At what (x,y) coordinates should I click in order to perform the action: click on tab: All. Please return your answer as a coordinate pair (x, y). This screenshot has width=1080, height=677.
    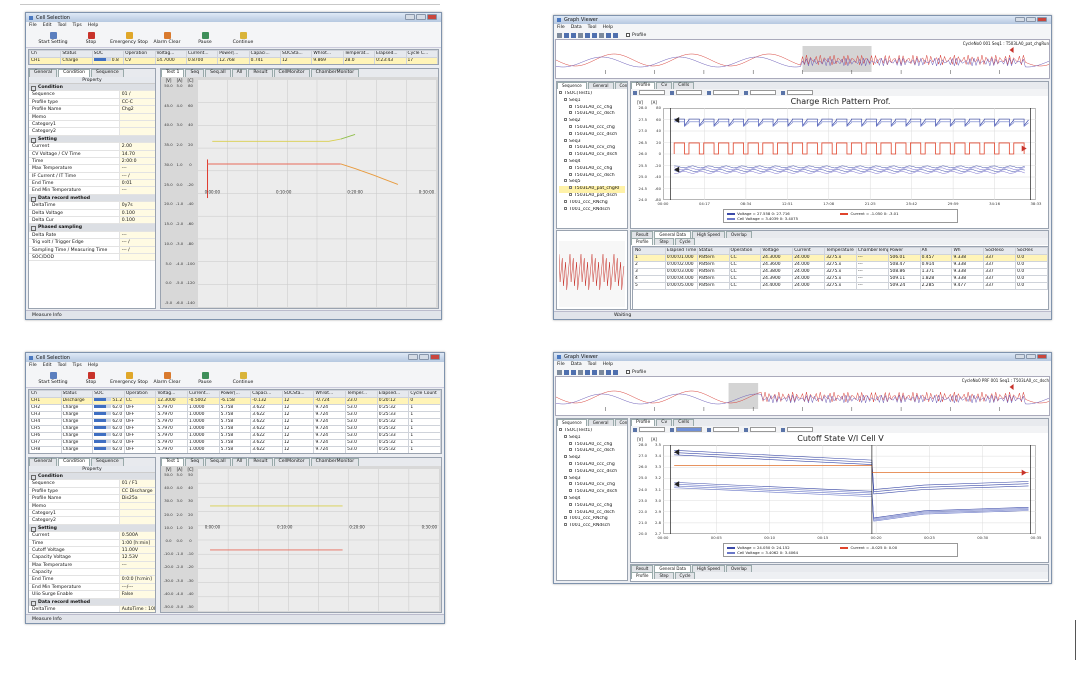
    Looking at the image, I should click on (239, 73).